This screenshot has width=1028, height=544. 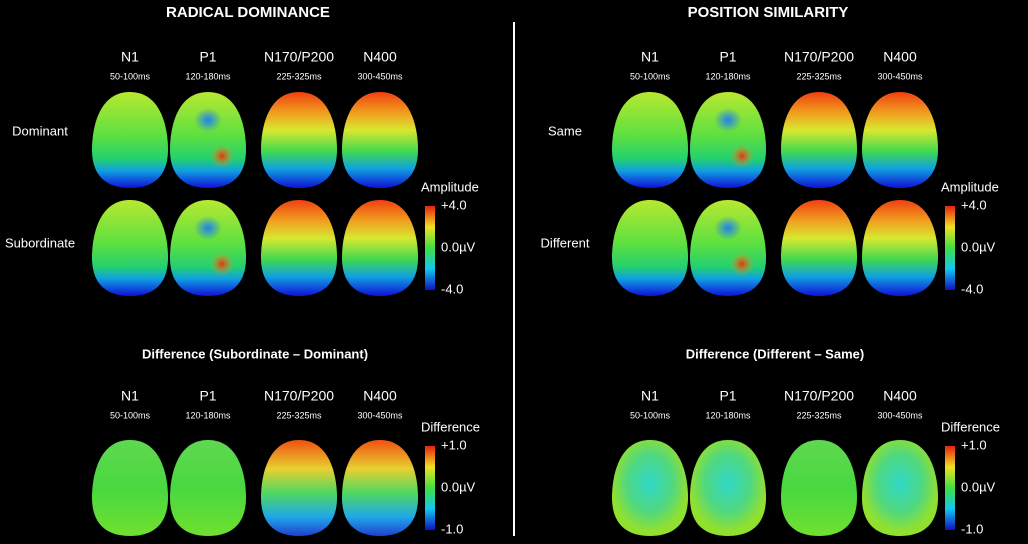 I want to click on difference-title: Difference (Different – Same), so click(x=775, y=353).